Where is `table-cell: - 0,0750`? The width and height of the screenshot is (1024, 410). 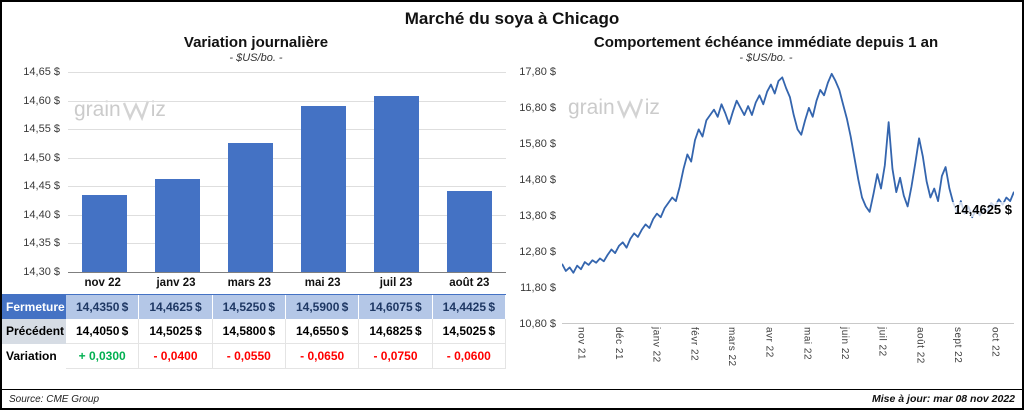 table-cell: - 0,0750 is located at coordinates (396, 356).